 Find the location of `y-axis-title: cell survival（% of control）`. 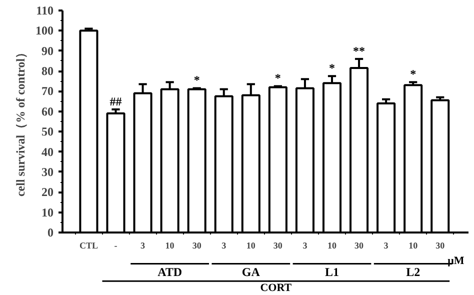

y-axis-title: cell survival（% of control） is located at coordinates (21, 121).